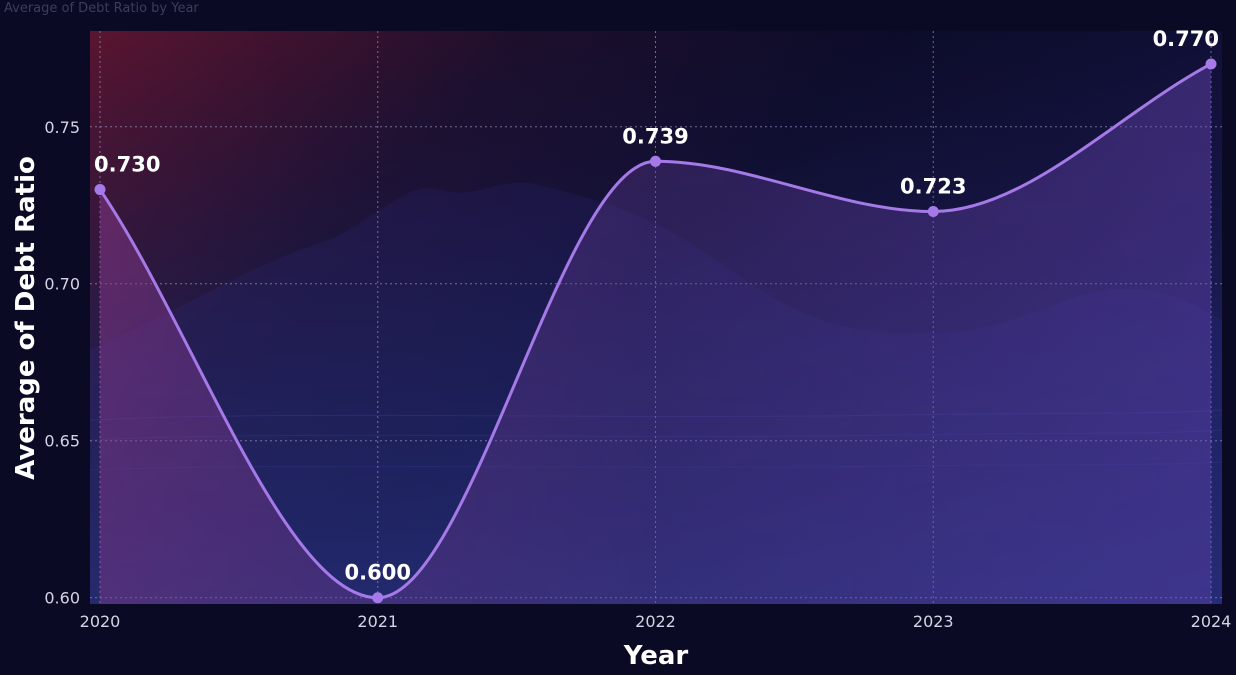  Describe the element at coordinates (933, 187) in the screenshot. I see `data-label-2023: 0.723` at that location.